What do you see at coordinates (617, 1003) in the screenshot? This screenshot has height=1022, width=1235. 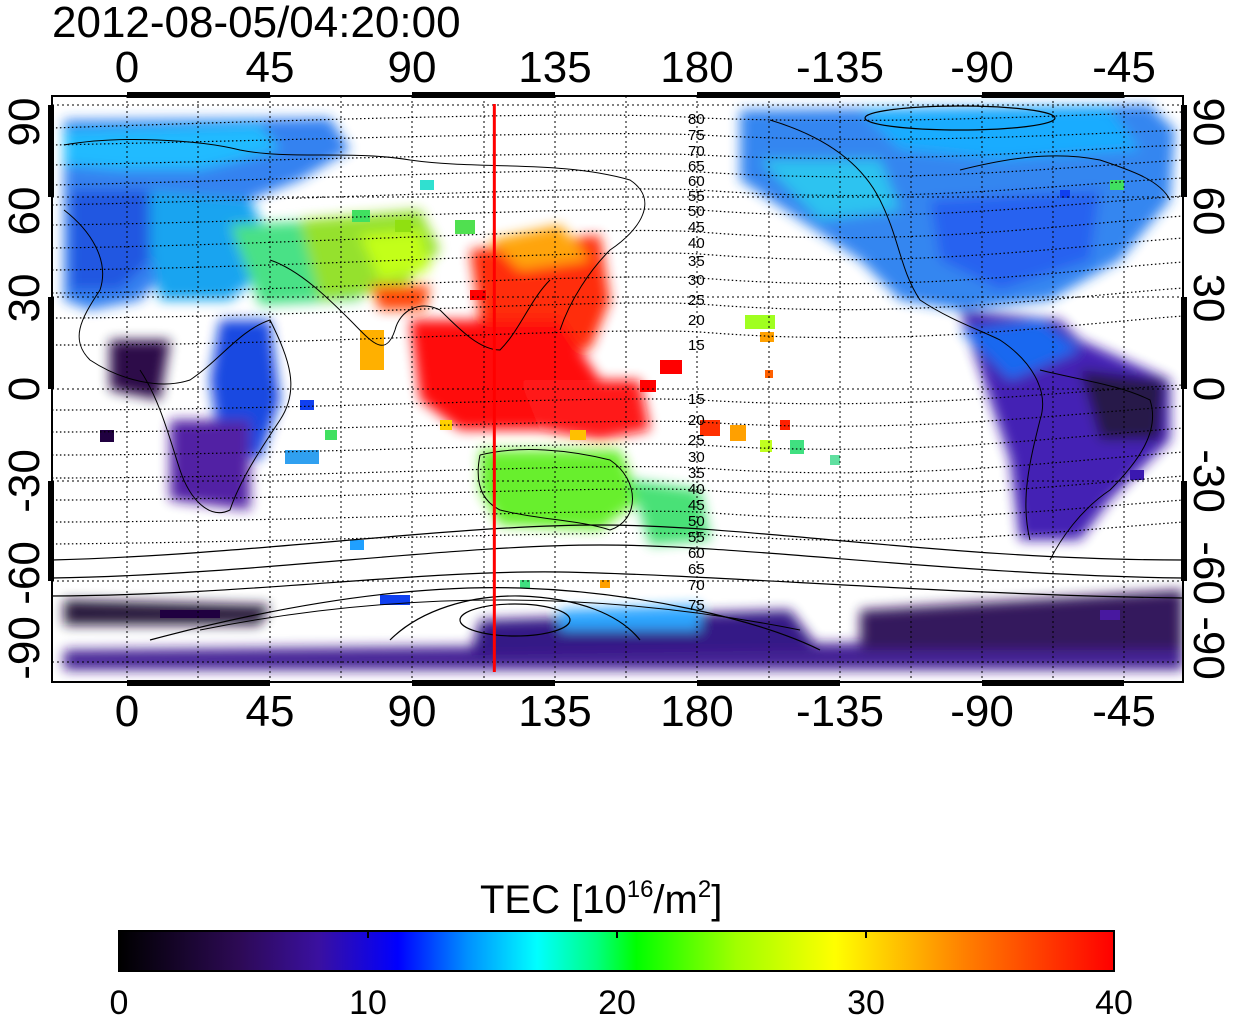 I see `colorbar-label: 20` at bounding box center [617, 1003].